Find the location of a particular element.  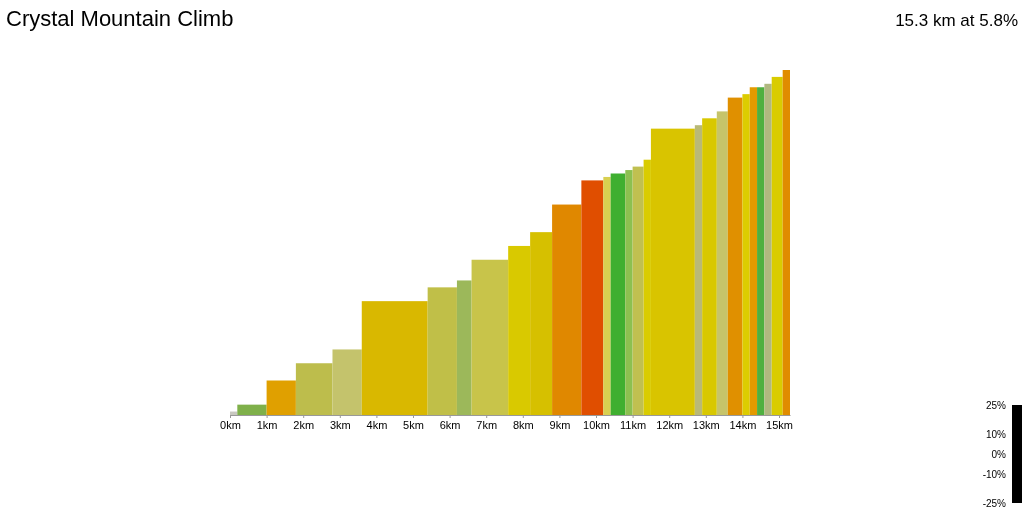

text: 15.3 km at 5.8% is located at coordinates (956, 20).